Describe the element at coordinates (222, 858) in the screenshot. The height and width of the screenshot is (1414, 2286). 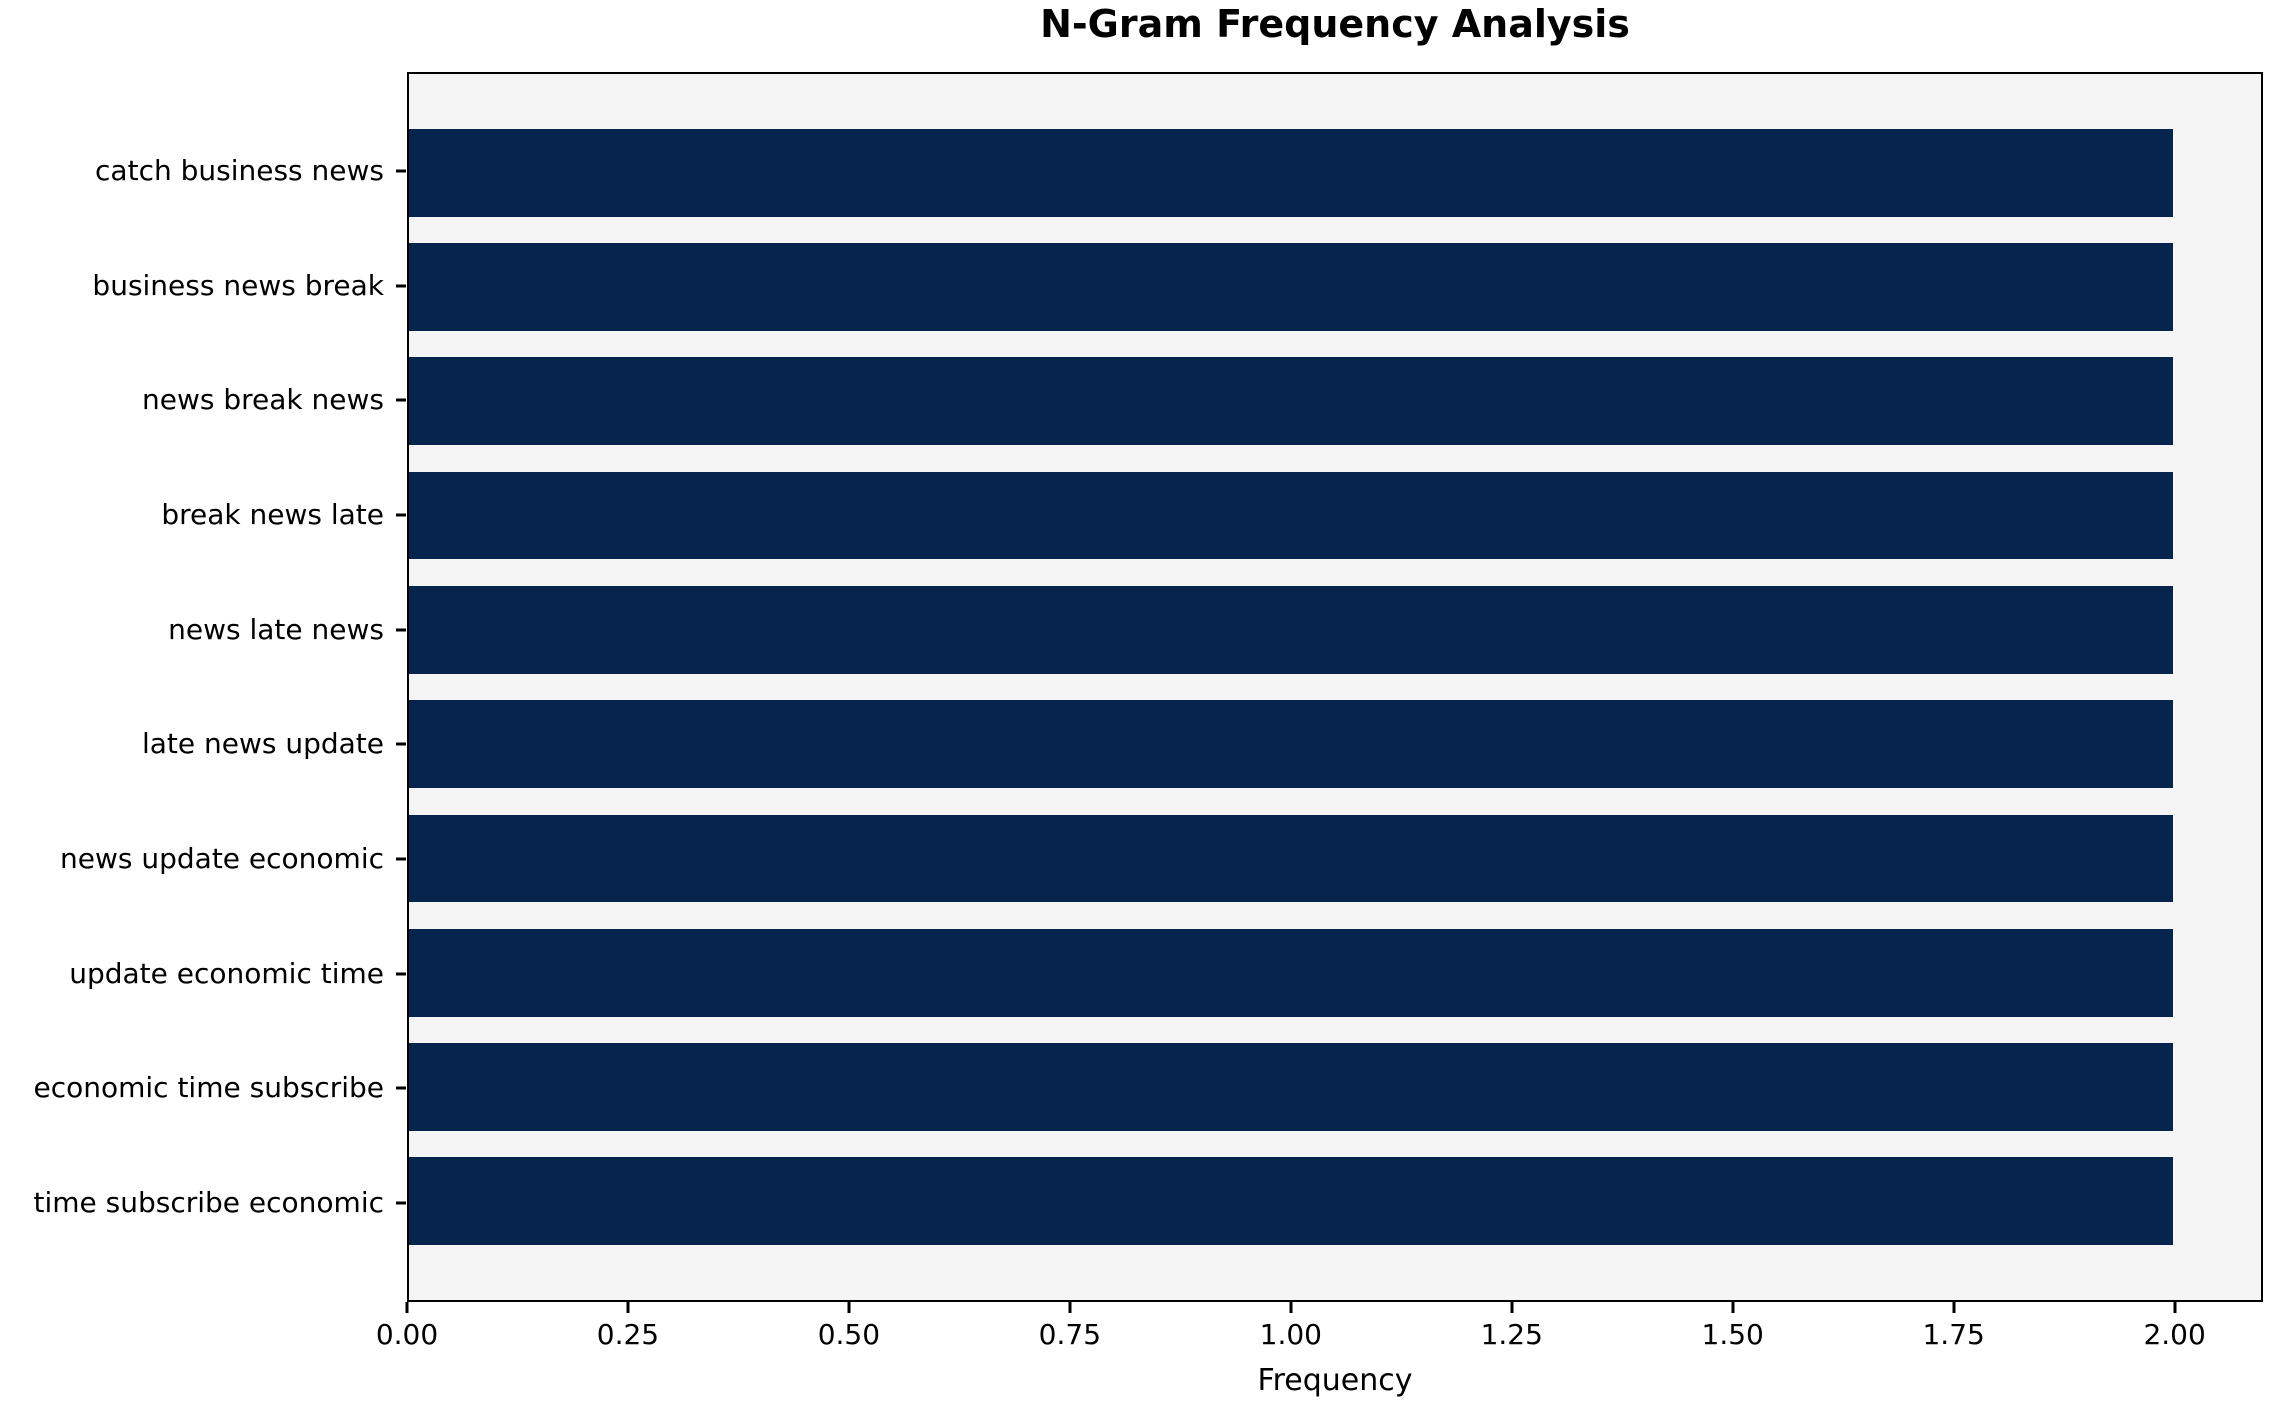
I see `y-tick-label: news update economic` at that location.